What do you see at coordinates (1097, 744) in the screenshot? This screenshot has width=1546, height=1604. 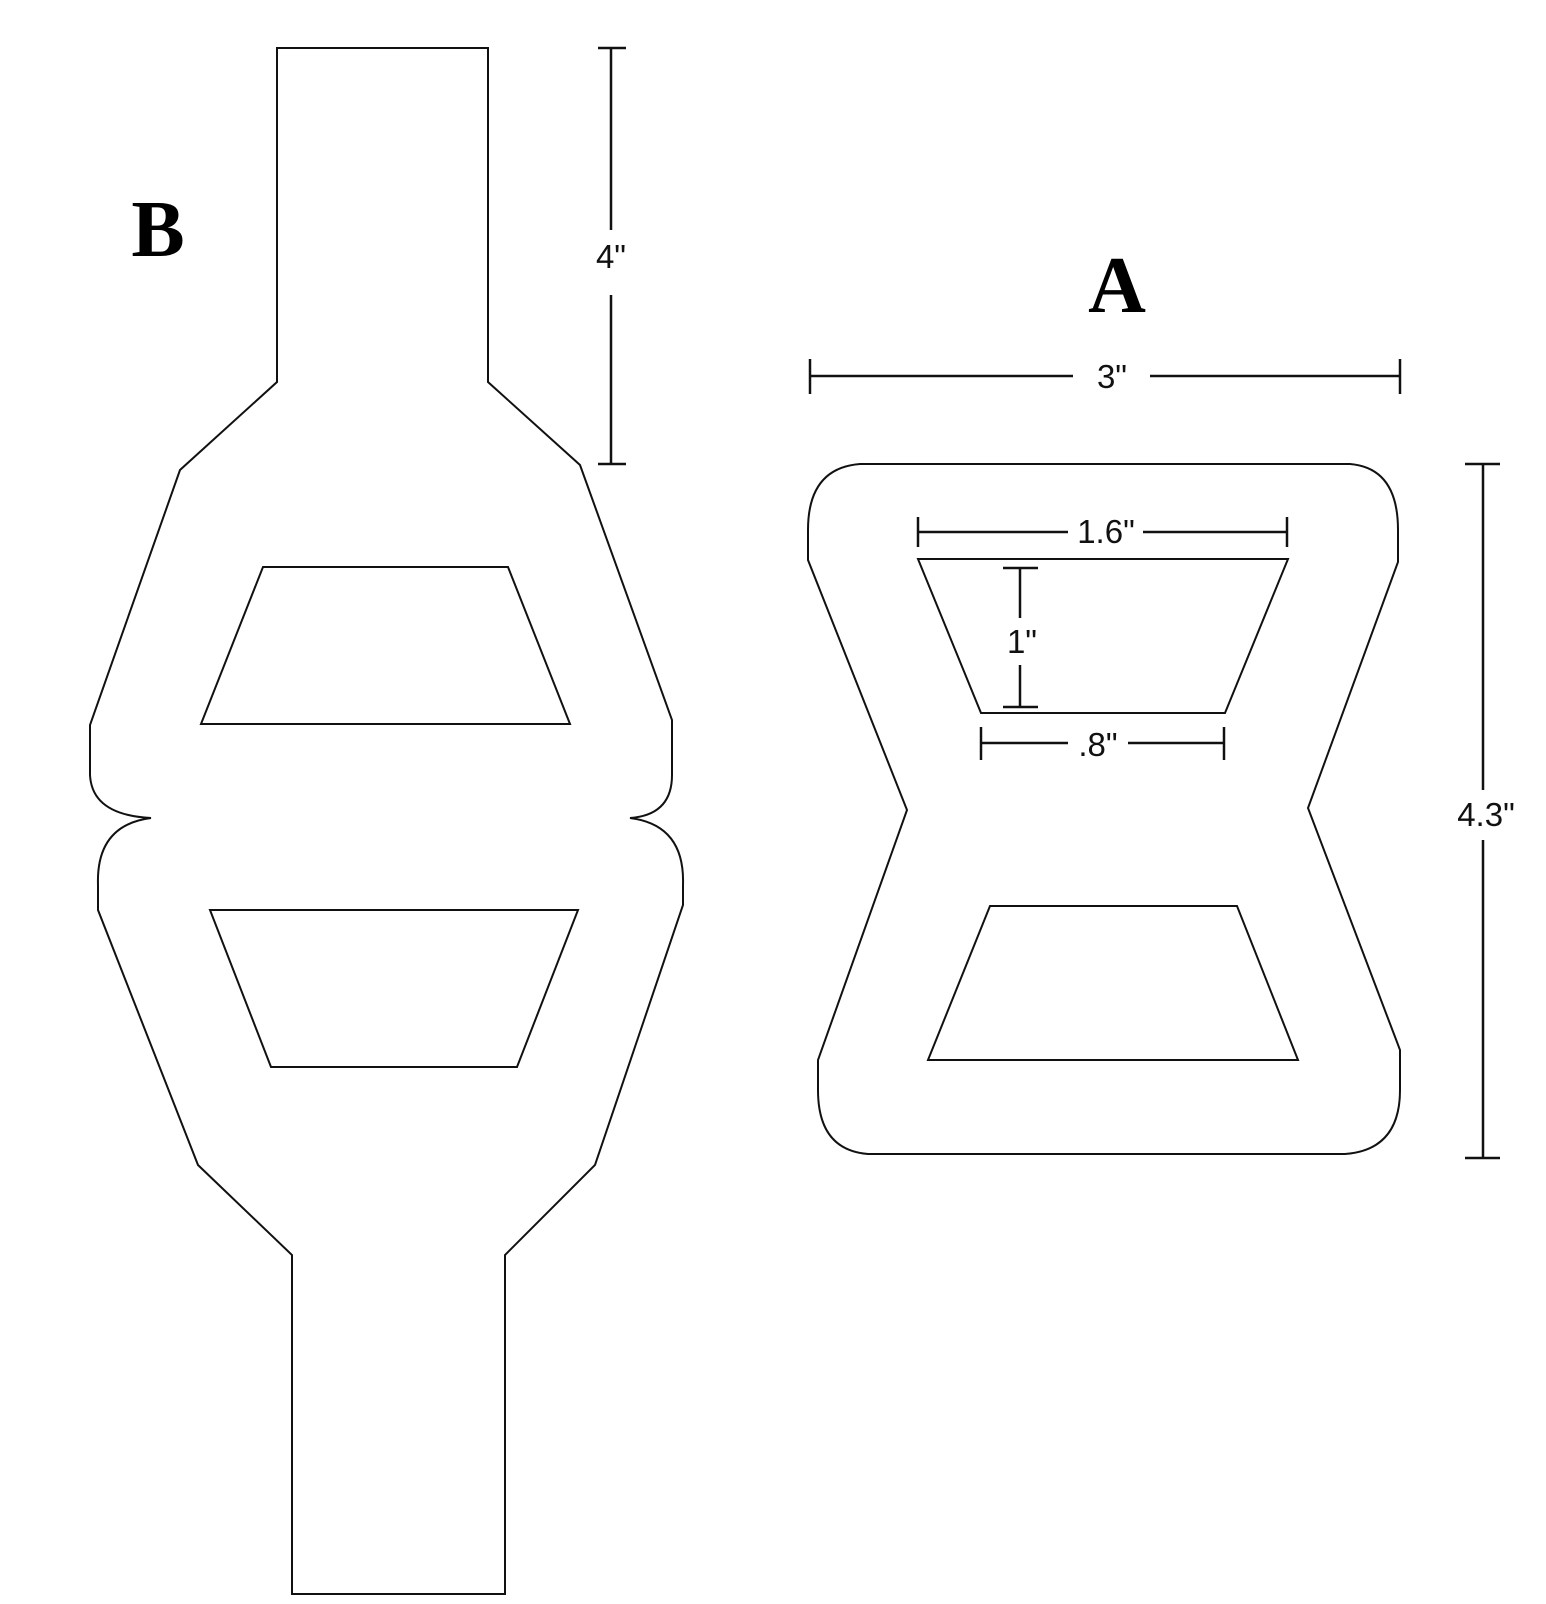 I see `a-window-bottom-width-label: .8"` at bounding box center [1097, 744].